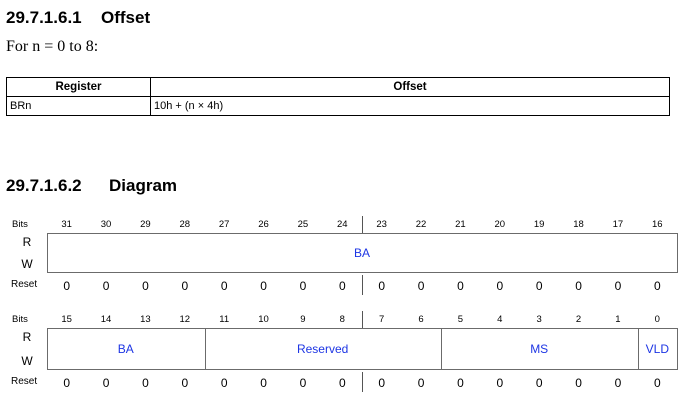  Describe the element at coordinates (578, 224) in the screenshot. I see `bit-number: 18` at that location.